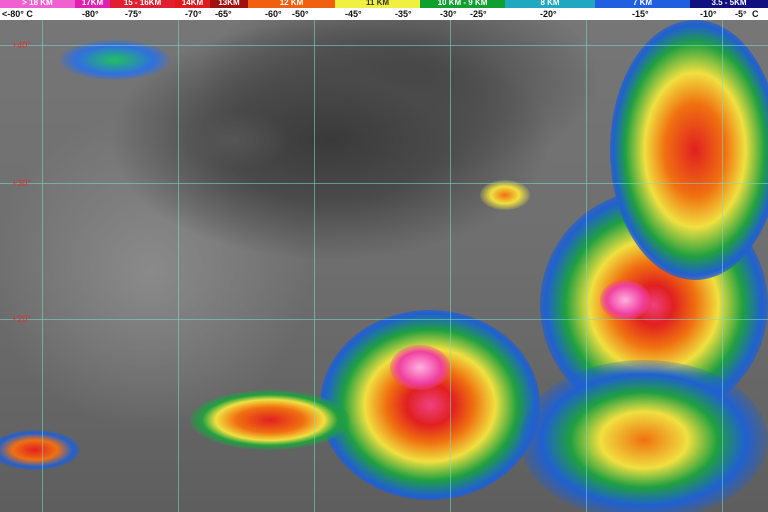 The height and width of the screenshot is (512, 768). Describe the element at coordinates (300, 14) in the screenshot. I see `temperature-label: -50°` at that location.